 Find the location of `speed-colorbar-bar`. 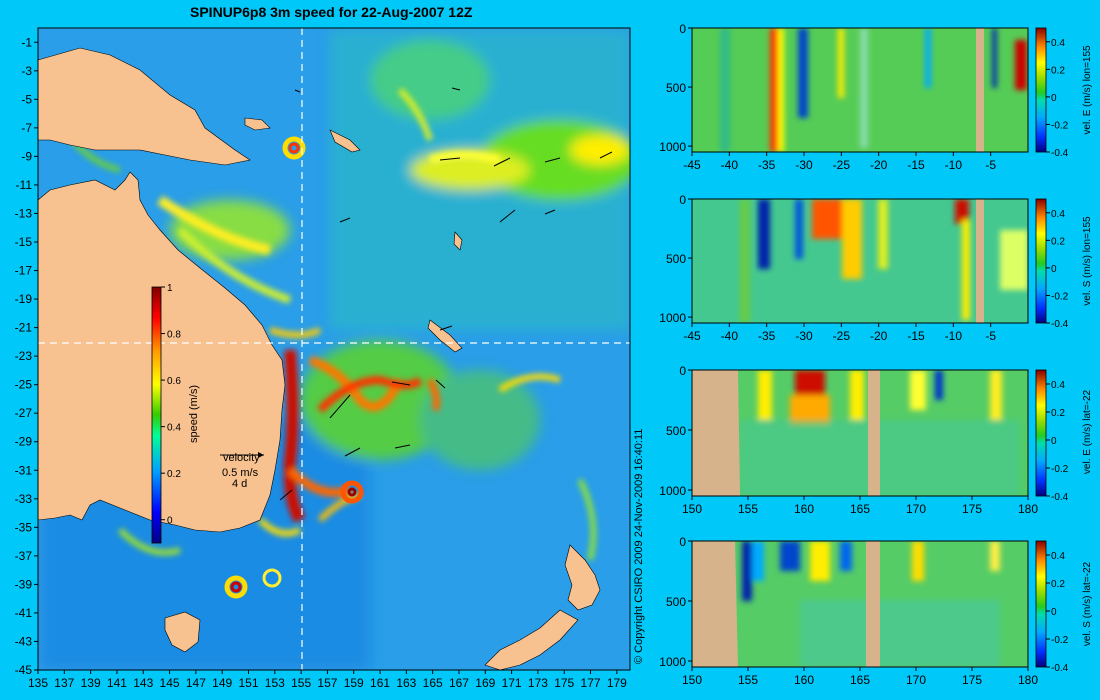

speed-colorbar-bar is located at coordinates (156, 415).